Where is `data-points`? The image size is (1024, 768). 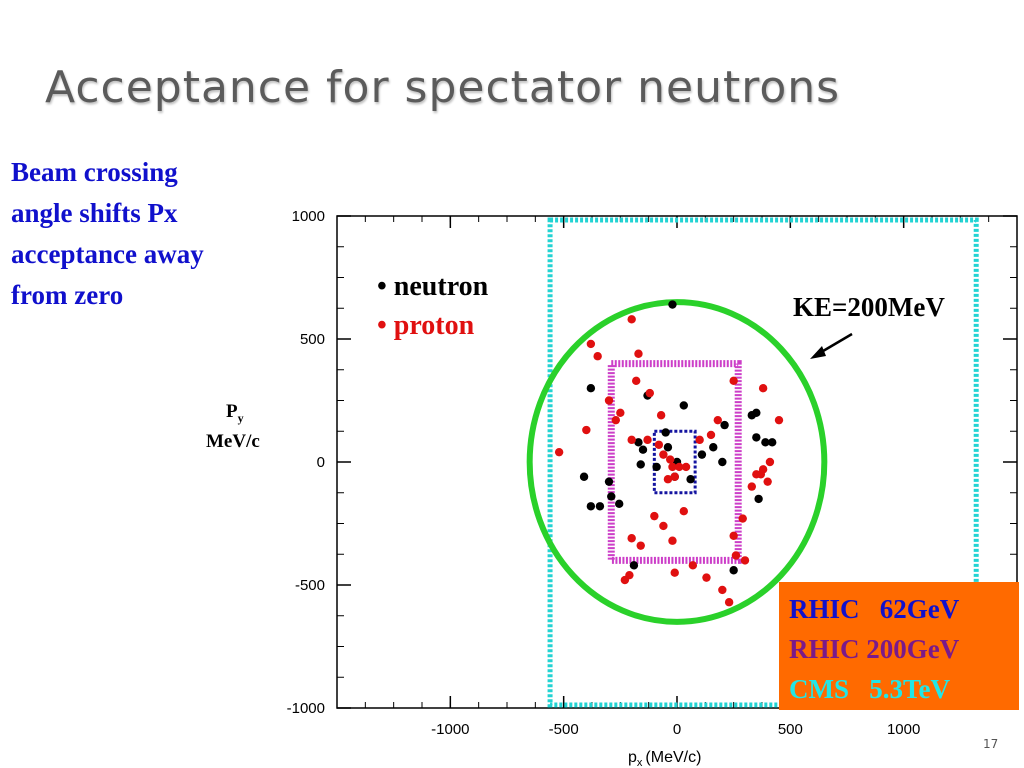
data-points is located at coordinates (669, 453).